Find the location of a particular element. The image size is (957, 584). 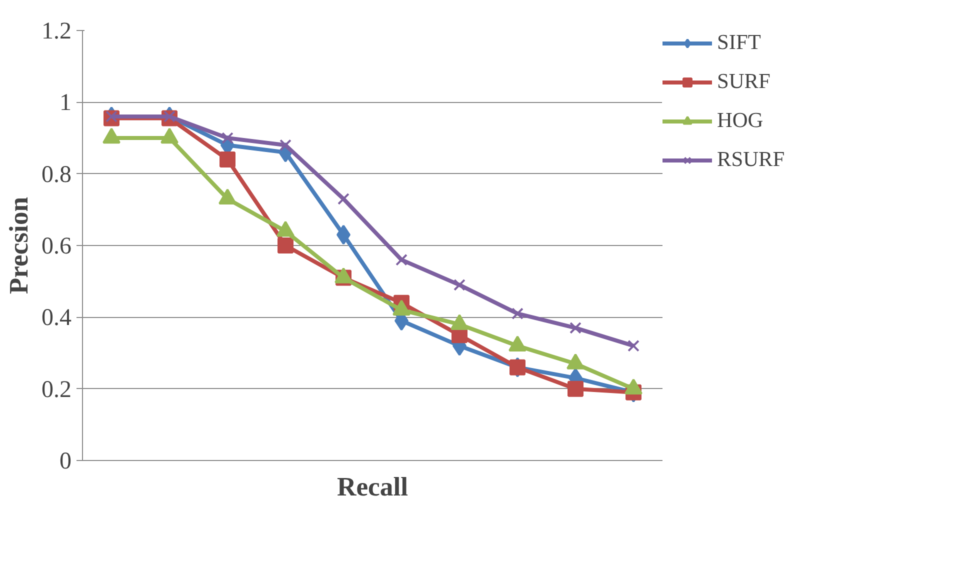

x-axis-title: Recall is located at coordinates (372, 487).